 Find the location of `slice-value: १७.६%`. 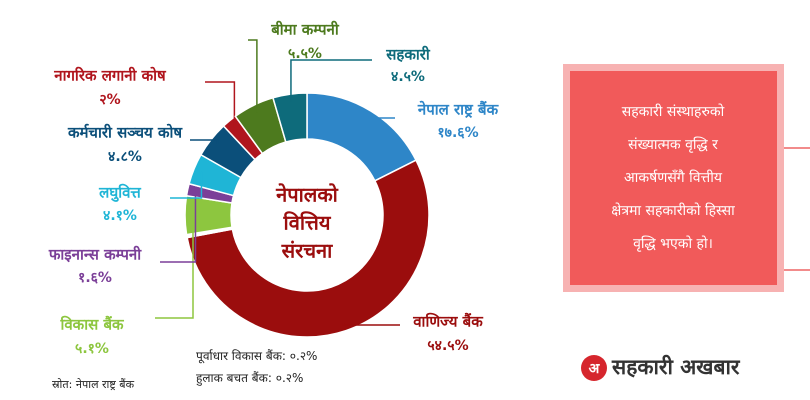

slice-value: १७.६% is located at coordinates (457, 133).